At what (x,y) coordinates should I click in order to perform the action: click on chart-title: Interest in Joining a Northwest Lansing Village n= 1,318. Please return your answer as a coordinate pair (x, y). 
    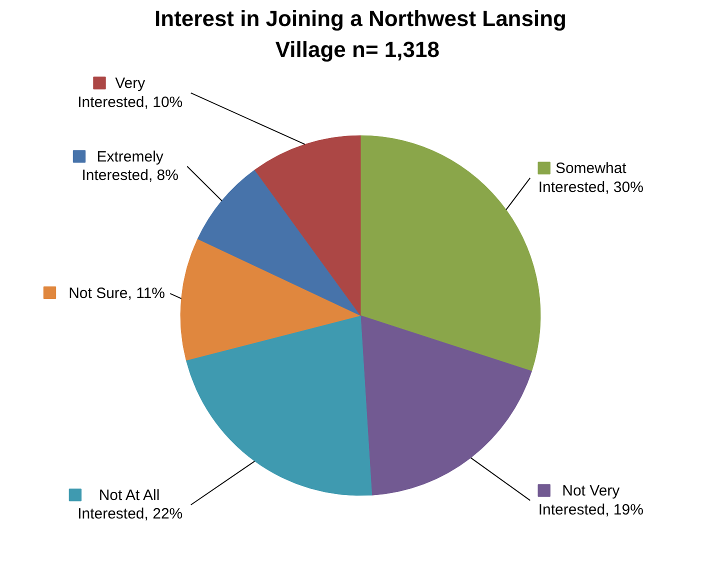
    Looking at the image, I should click on (360, 34).